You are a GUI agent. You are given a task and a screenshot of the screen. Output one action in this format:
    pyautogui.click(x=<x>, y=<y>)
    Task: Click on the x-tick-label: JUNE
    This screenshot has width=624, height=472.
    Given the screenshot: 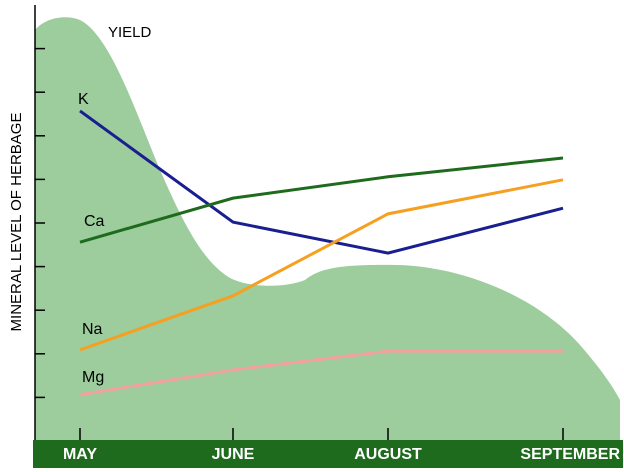 What is the action you would take?
    pyautogui.click(x=233, y=454)
    